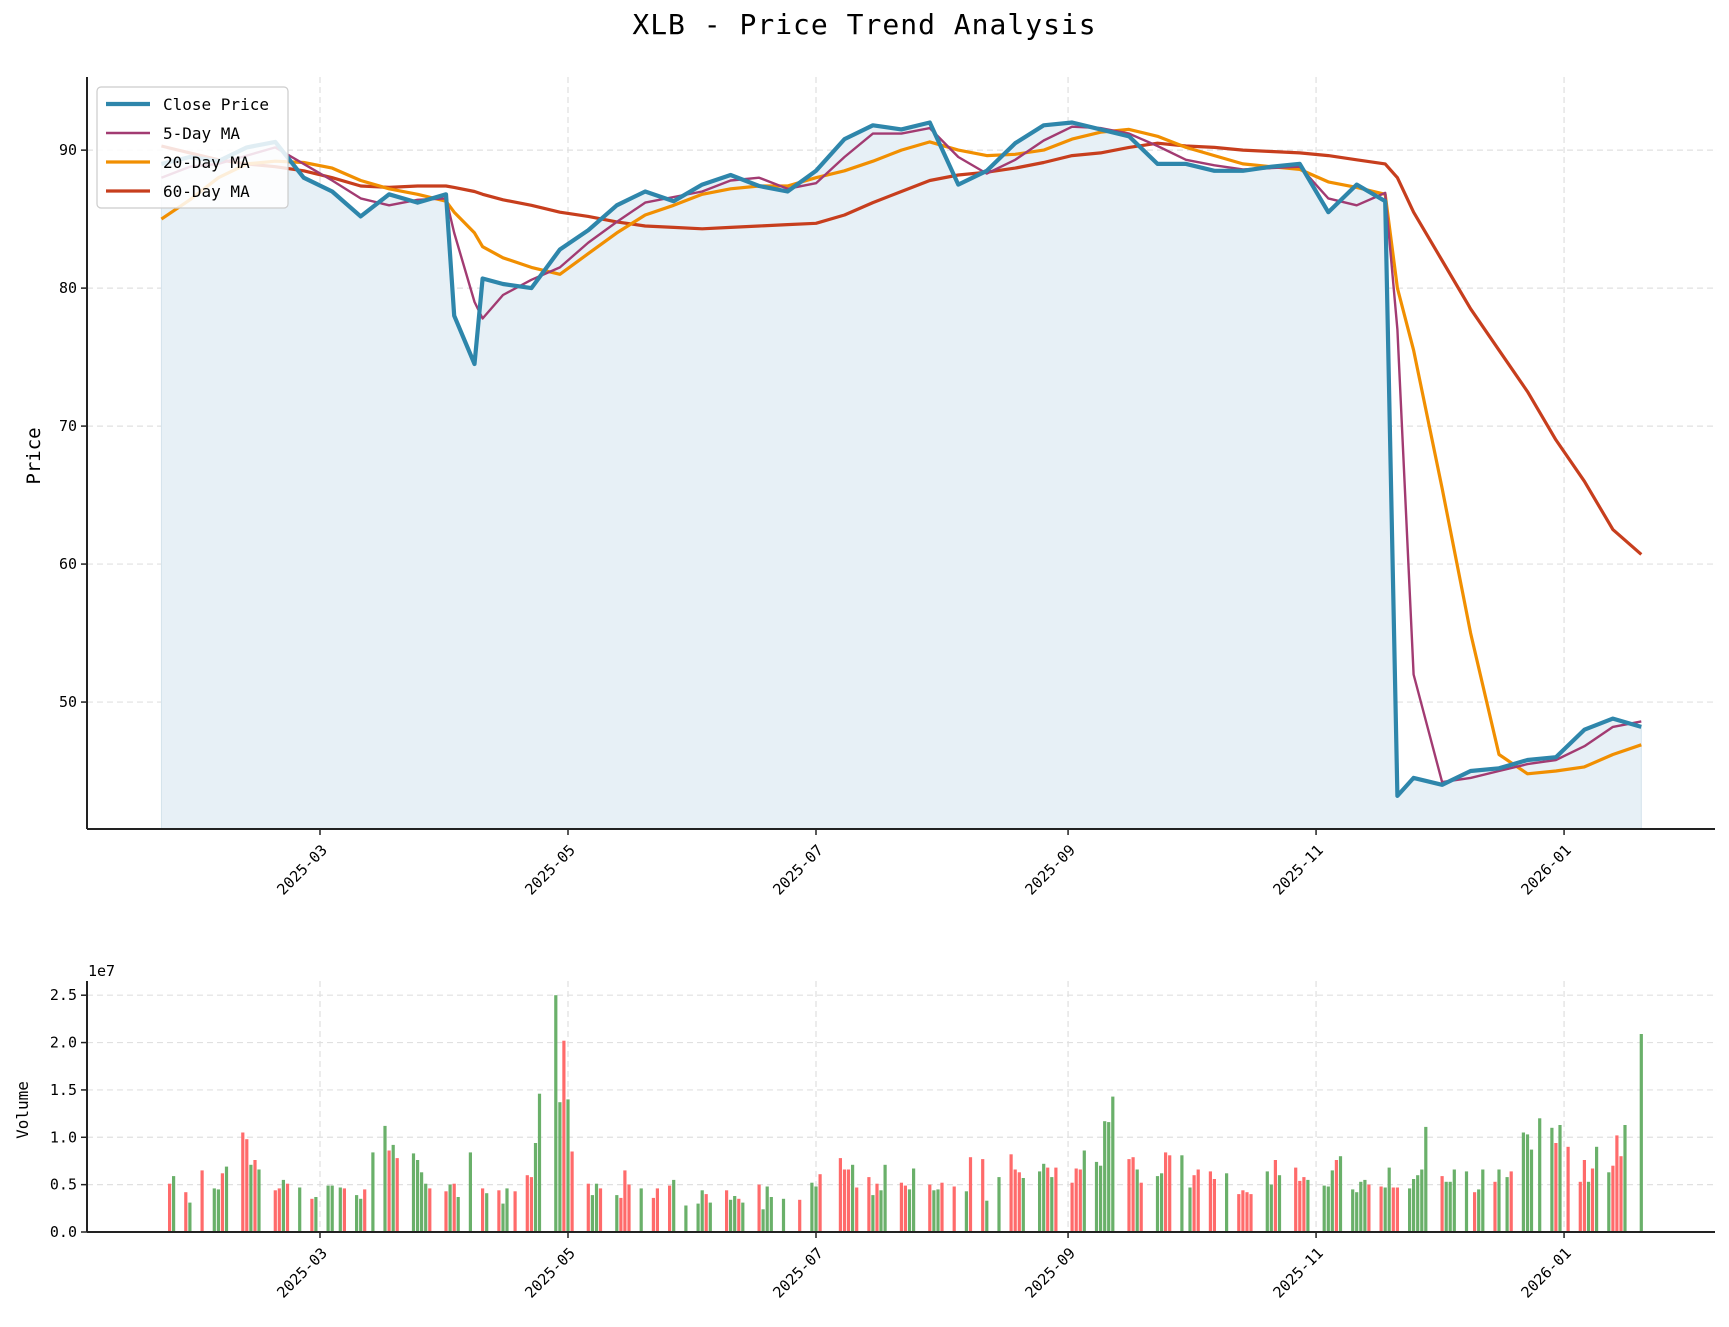 The image size is (1729, 1327). What do you see at coordinates (797, 1272) in the screenshot?
I see `volume-xtick-label: 2025-07` at bounding box center [797, 1272].